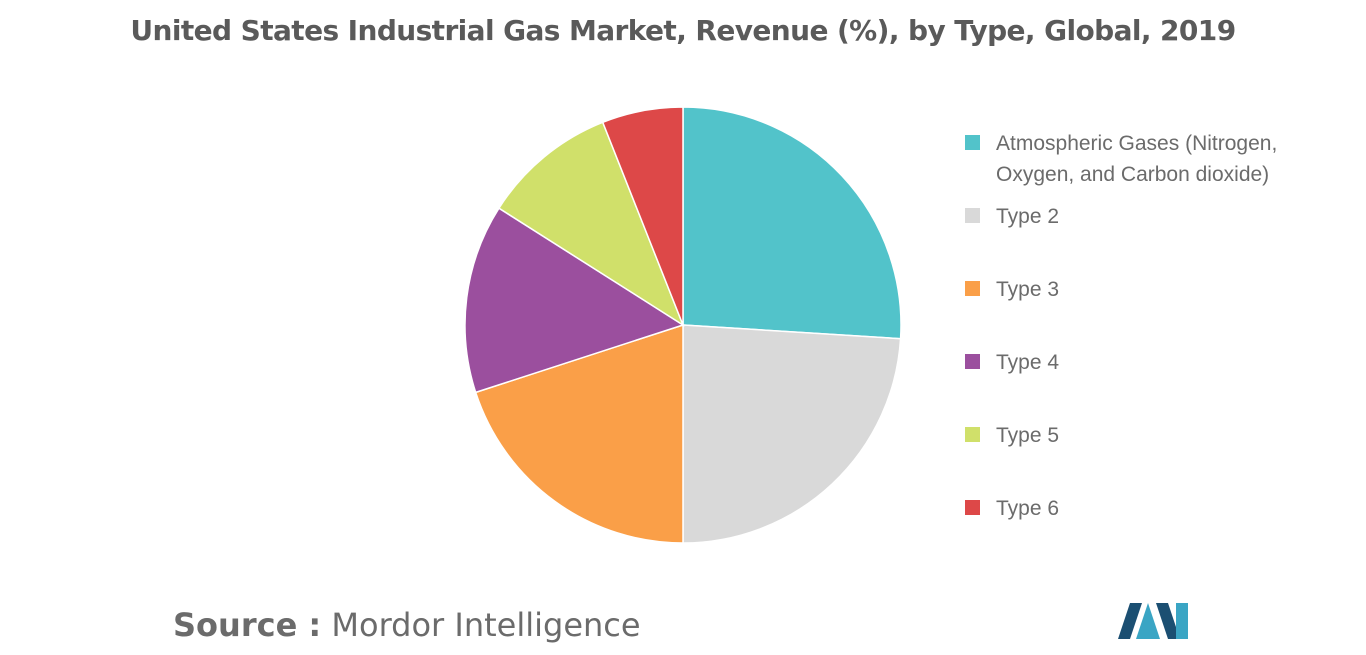  I want to click on legend-item: Type 5, so click(1153, 435).